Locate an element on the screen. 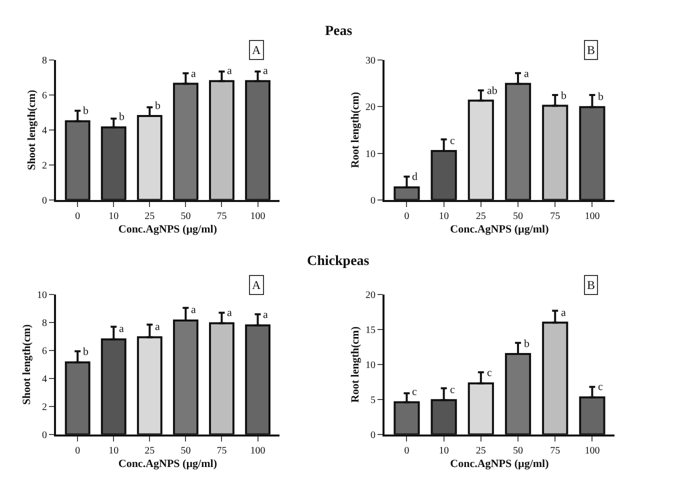  data-label: ab is located at coordinates (492, 91).